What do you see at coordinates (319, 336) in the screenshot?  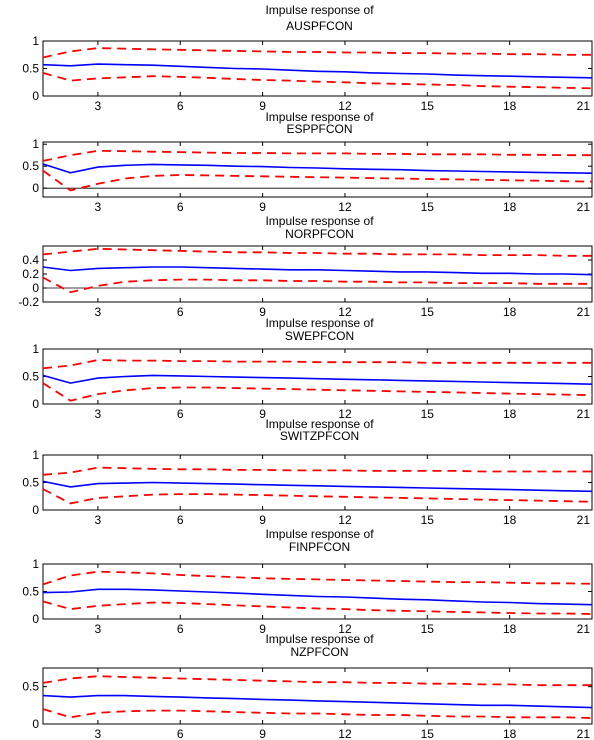 I see `chart-title-line: SWEPFCON` at bounding box center [319, 336].